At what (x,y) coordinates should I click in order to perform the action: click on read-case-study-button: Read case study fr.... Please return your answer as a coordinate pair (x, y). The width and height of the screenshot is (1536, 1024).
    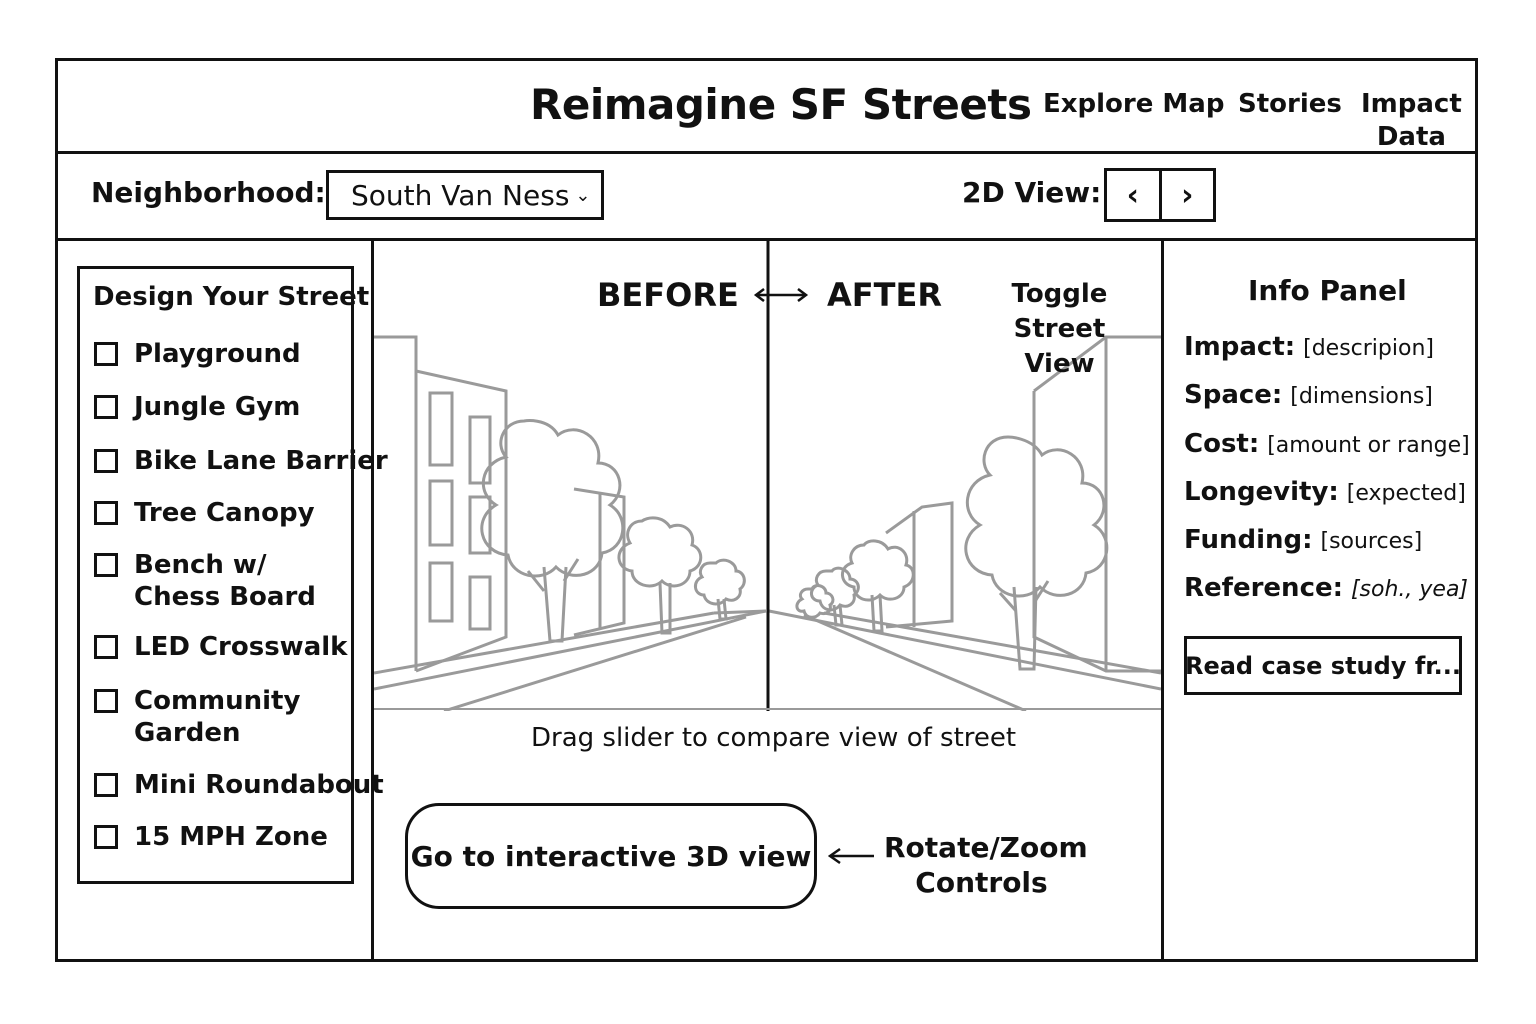
    Looking at the image, I should click on (1323, 665).